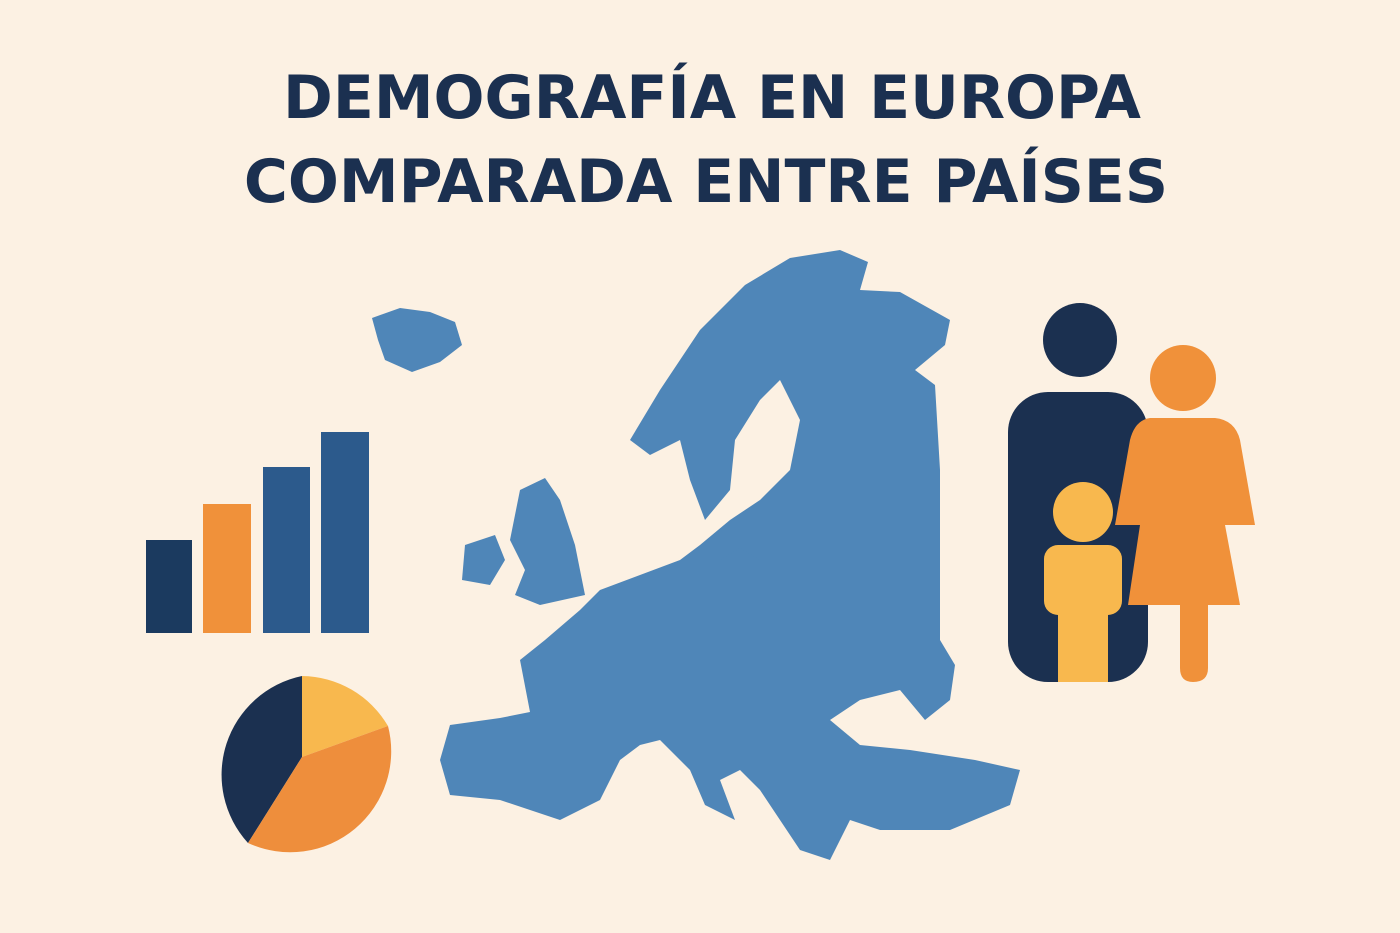  Describe the element at coordinates (740, 559) in the screenshot. I see `island` at that location.